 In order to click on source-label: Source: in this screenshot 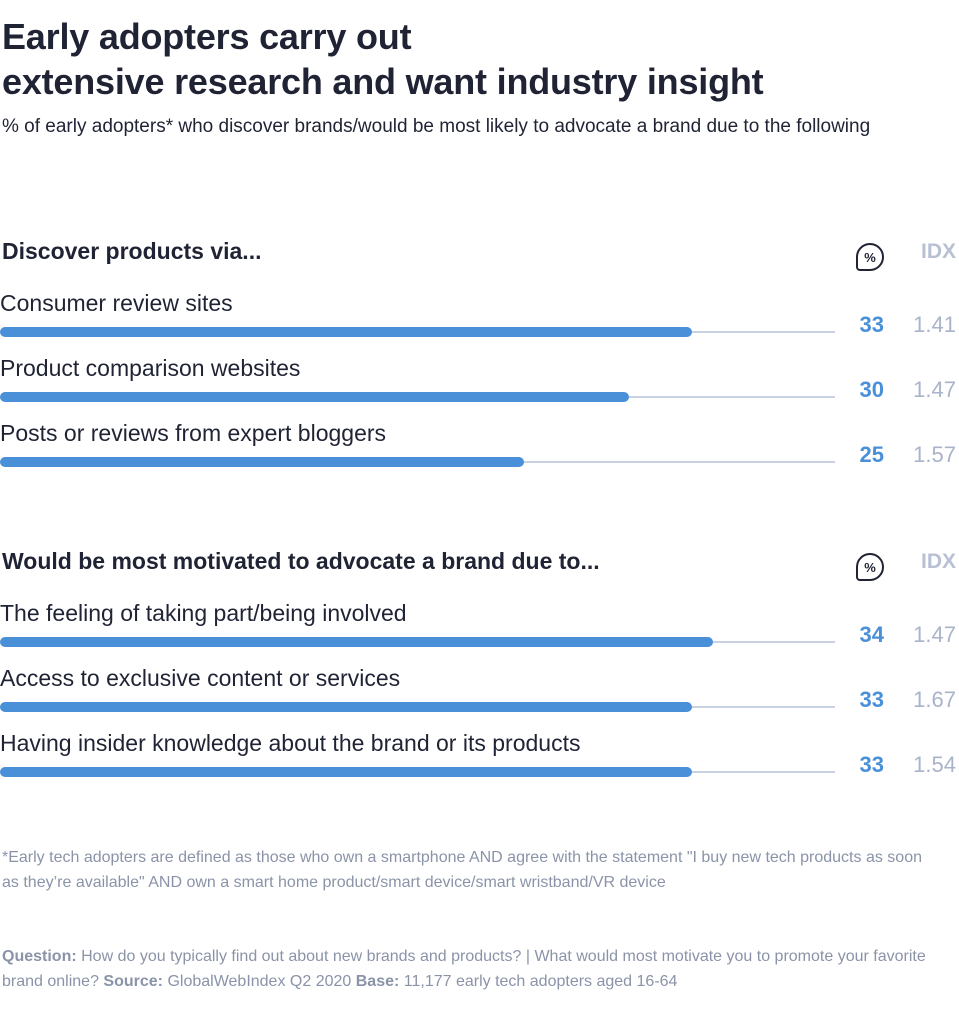, I will do `click(133, 981)`.